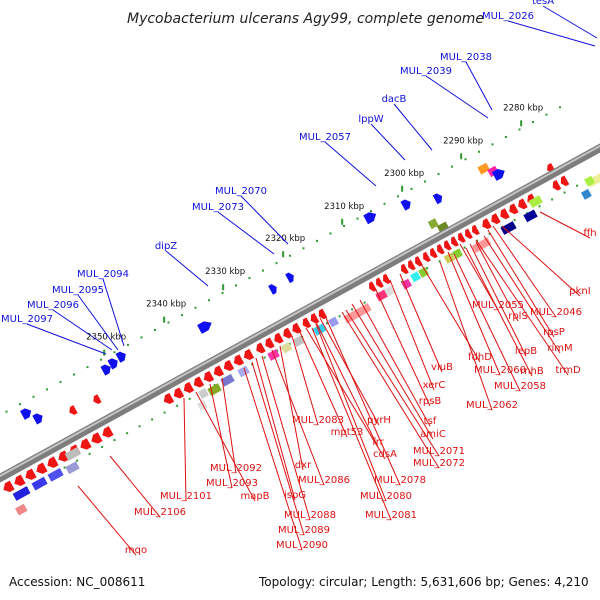 The image size is (600, 600). What do you see at coordinates (27, 319) in the screenshot?
I see `plus-gene-label: MUL_2097` at bounding box center [27, 319].